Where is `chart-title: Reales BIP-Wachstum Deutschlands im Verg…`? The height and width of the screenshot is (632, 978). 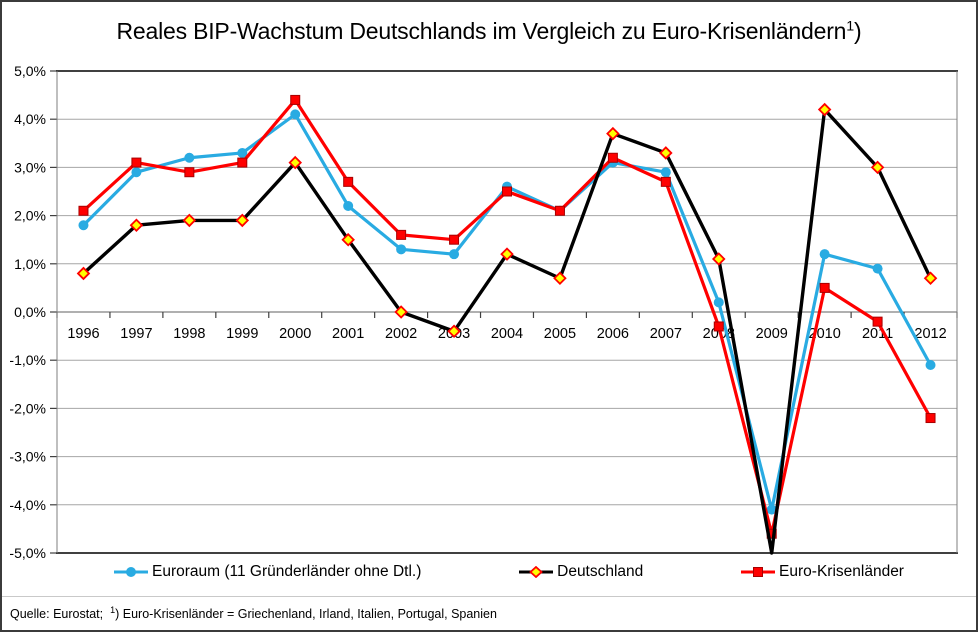
chart-title: Reales BIP-Wachstum Deutschlands im Verg… is located at coordinates (489, 31).